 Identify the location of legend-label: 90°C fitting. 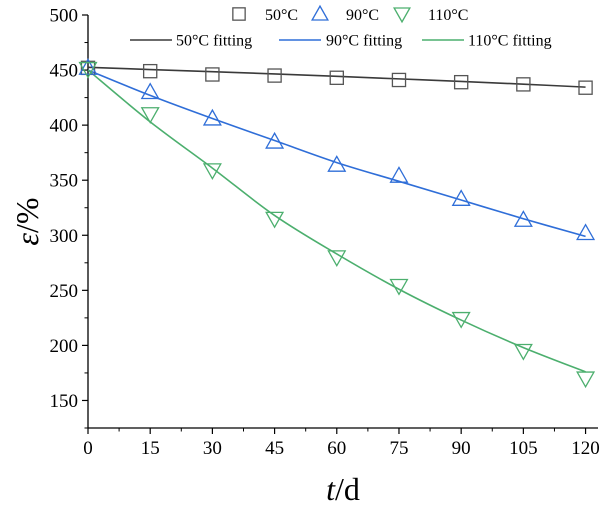
(364, 41).